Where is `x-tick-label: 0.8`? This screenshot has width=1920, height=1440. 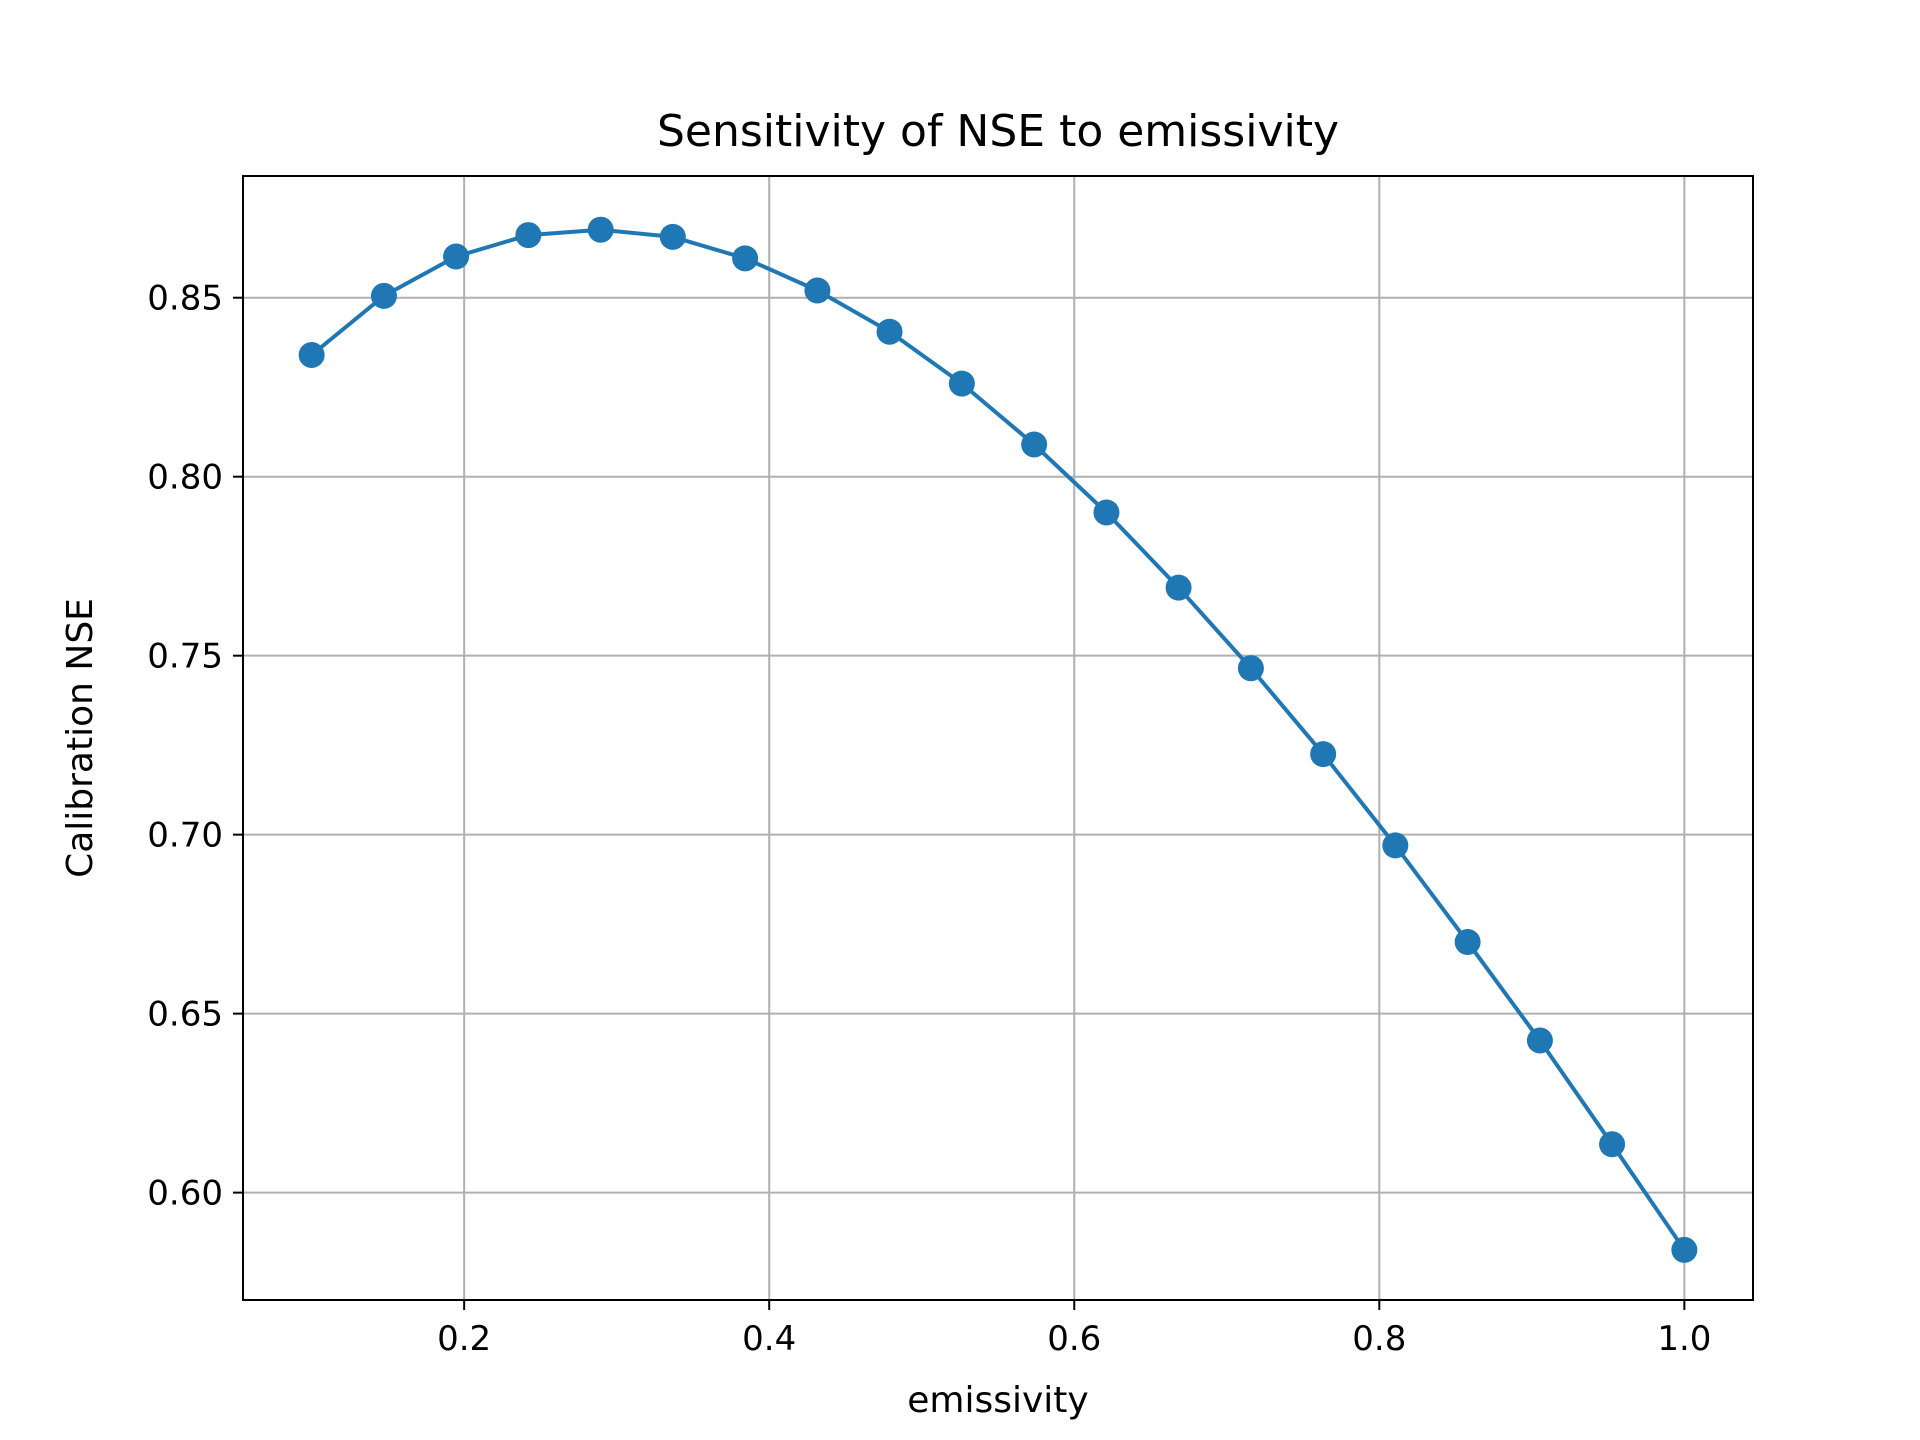 x-tick-label: 0.8 is located at coordinates (1379, 1339).